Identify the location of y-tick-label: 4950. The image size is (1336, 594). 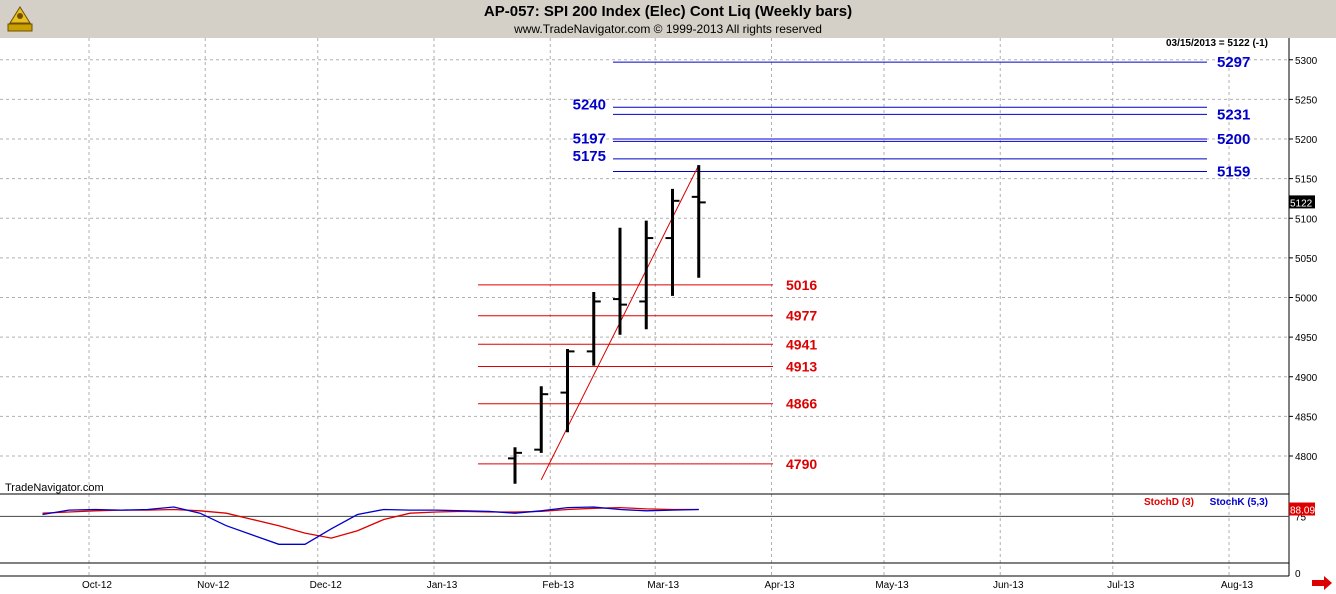
(1306, 338).